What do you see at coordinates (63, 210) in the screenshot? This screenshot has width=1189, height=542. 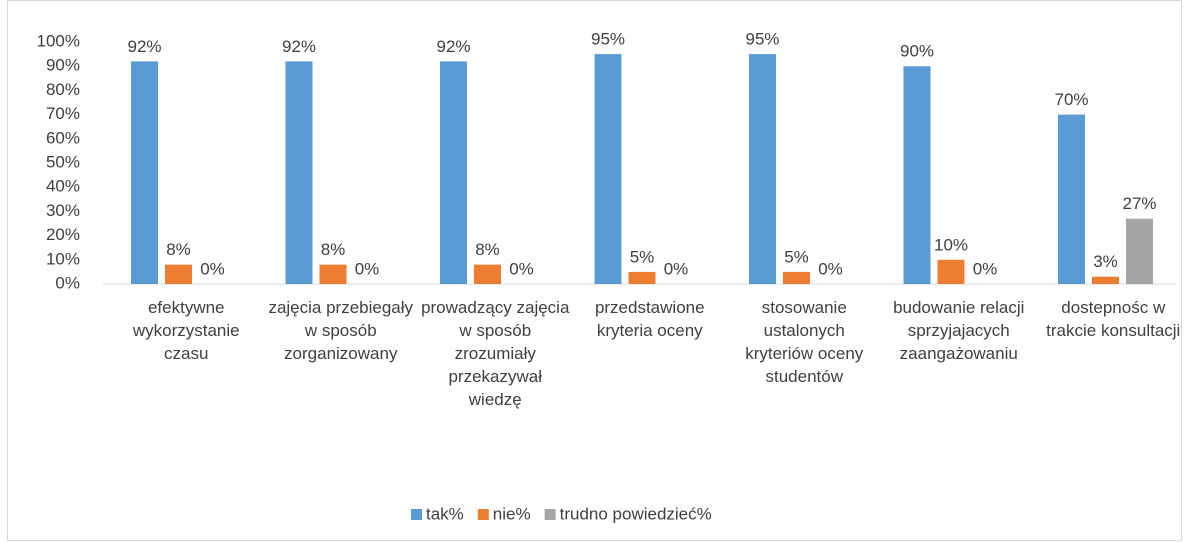 I see `y-tick-label: 30%` at bounding box center [63, 210].